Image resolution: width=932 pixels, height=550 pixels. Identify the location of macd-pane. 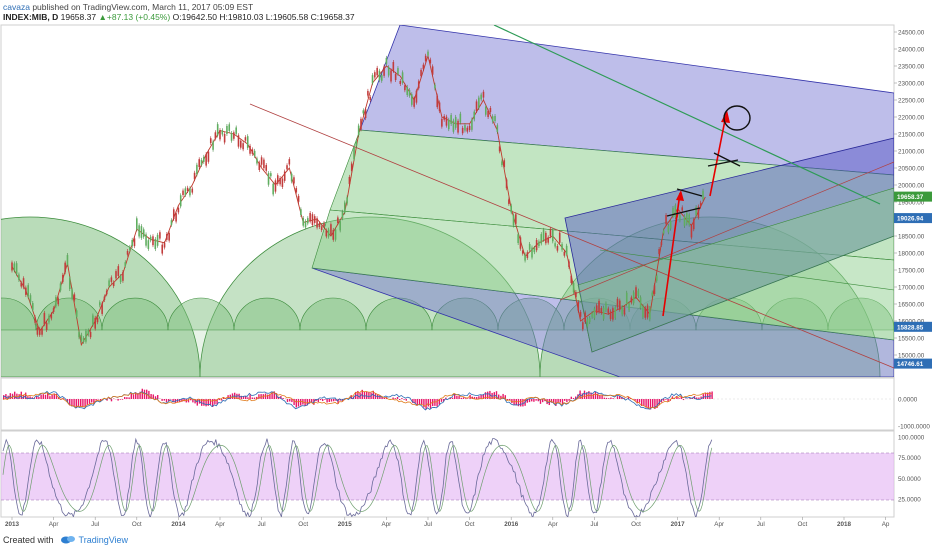
(447, 404).